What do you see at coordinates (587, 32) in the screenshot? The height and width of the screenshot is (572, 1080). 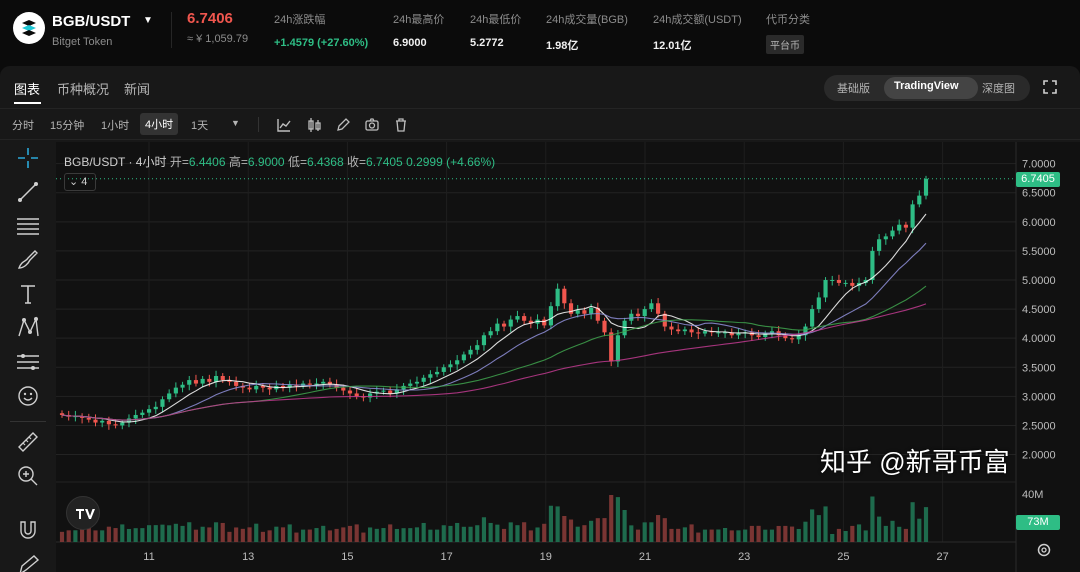 I see `stat-24h-volume: 24h成交量(BGB) 1.98亿` at bounding box center [587, 32].